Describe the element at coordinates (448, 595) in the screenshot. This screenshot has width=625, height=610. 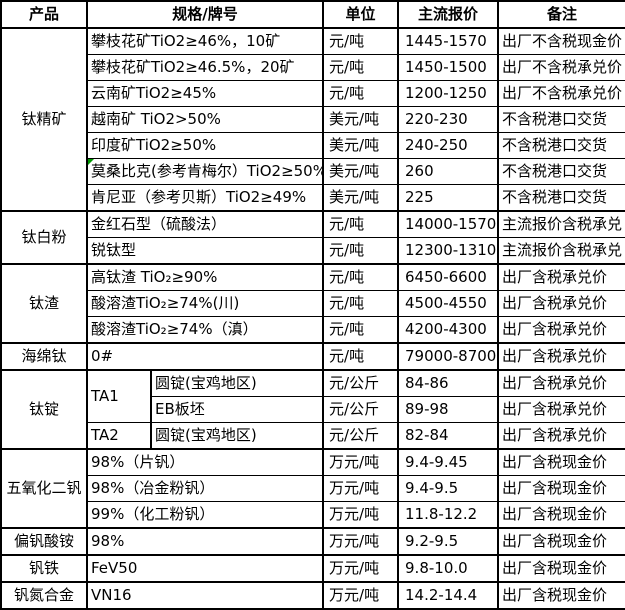
I see `price-cell: 14.2-14.4` at that location.